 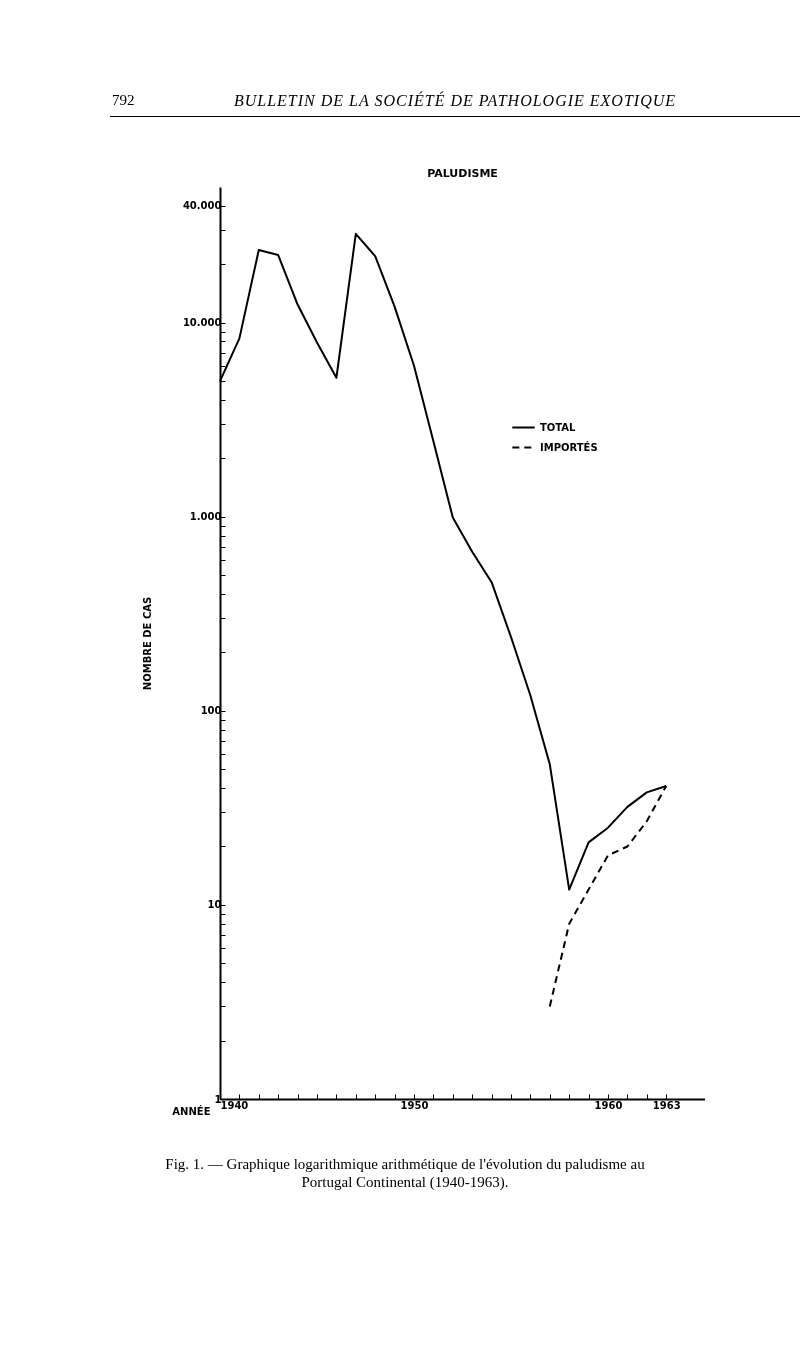 What do you see at coordinates (147, 643) in the screenshot?
I see `y-axis-title: NOMBRE DE CAS` at bounding box center [147, 643].